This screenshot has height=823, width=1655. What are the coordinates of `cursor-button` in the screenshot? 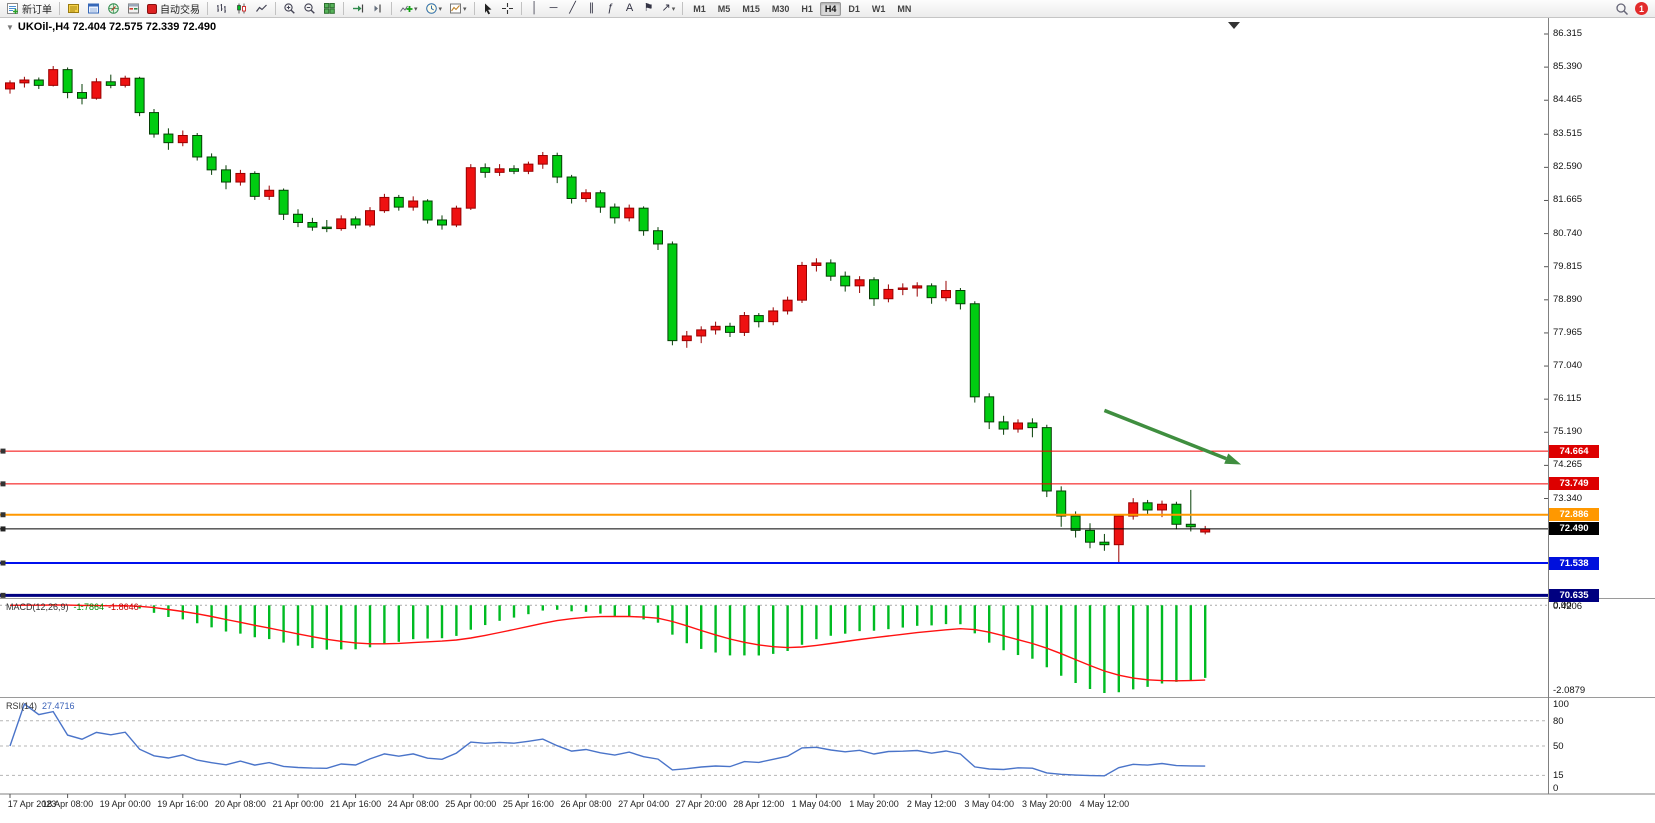 It's located at (488, 9).